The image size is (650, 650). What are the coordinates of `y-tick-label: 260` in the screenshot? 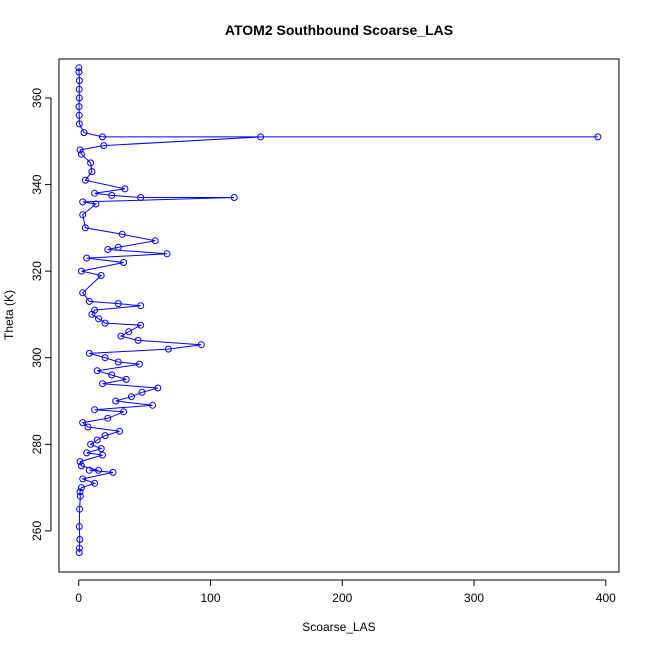 It's located at (37, 531).